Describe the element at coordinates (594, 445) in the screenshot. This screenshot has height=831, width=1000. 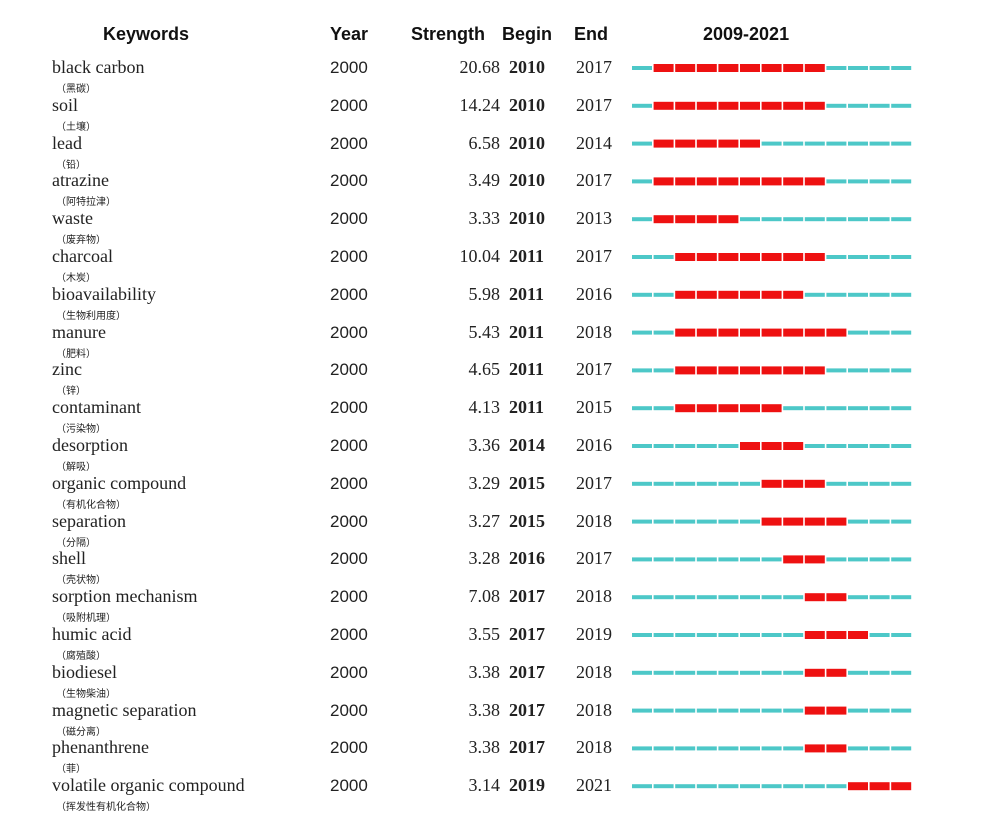
I see `end-value: 2016` at that location.